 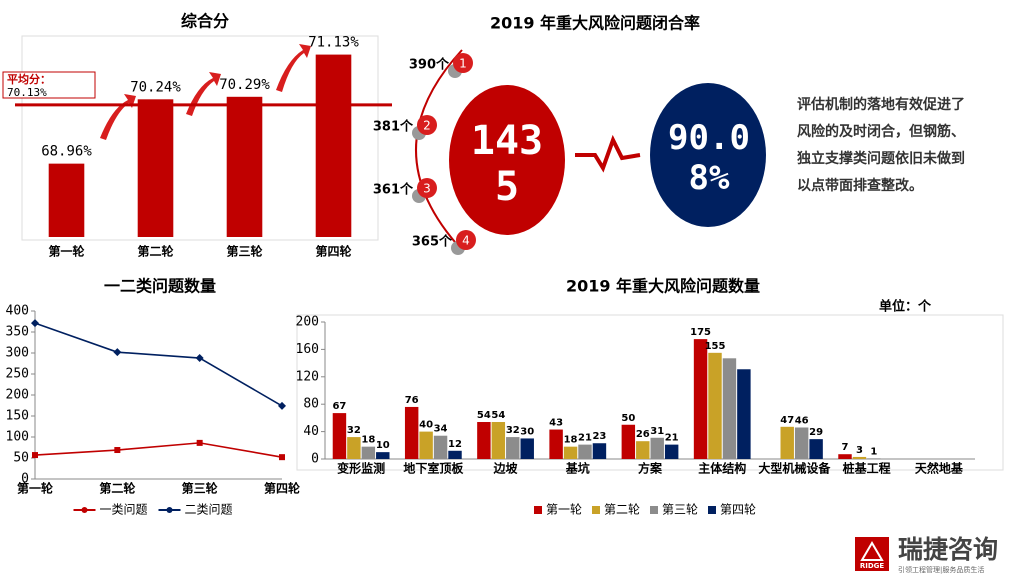 I want to click on y-tick-label: 150, so click(x=17, y=416).